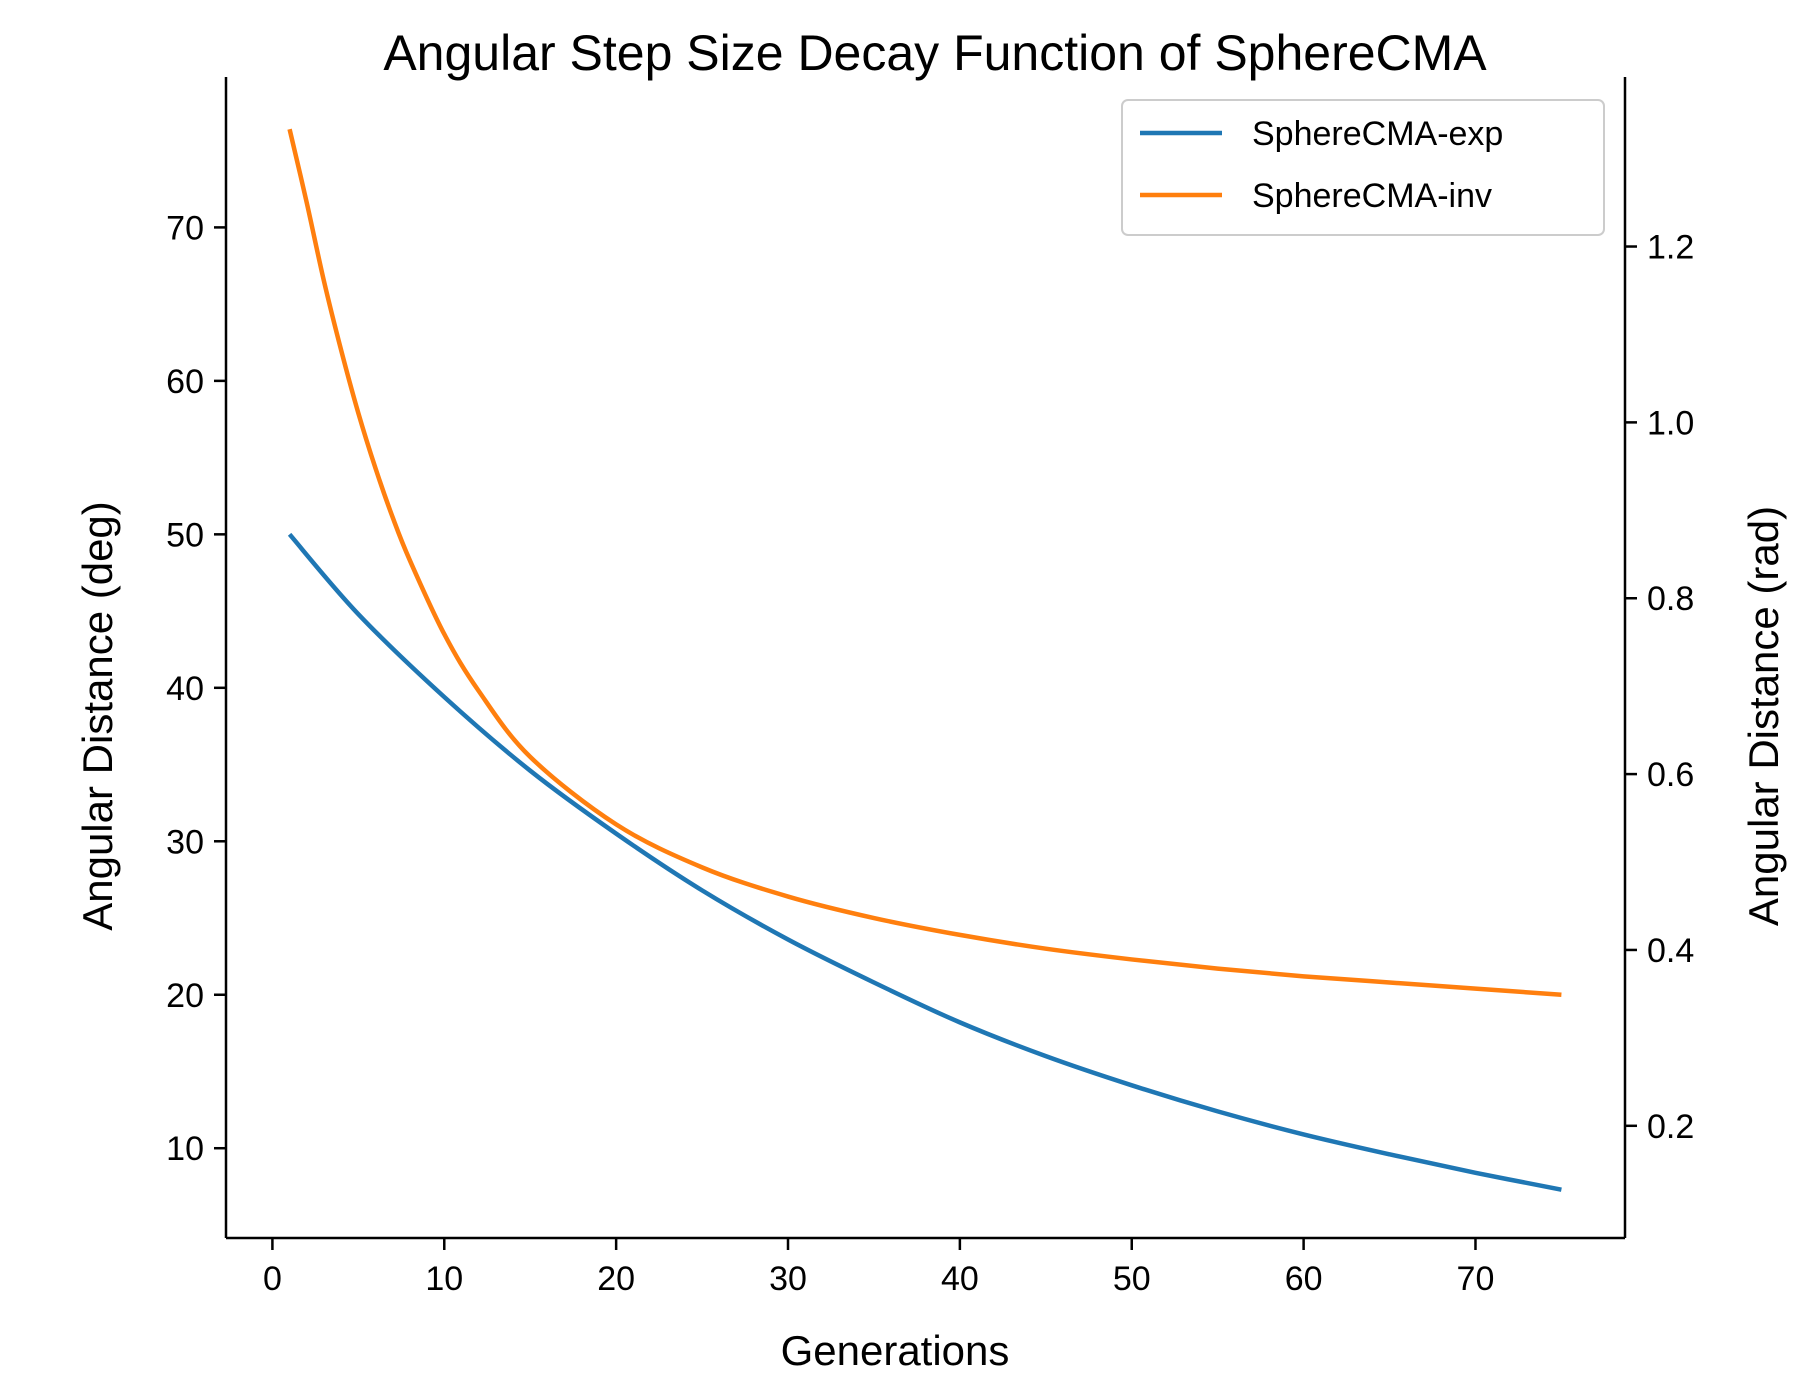 The width and height of the screenshot is (1800, 1399). Describe the element at coordinates (960, 1279) in the screenshot. I see `x-tick-label: 40` at that location.